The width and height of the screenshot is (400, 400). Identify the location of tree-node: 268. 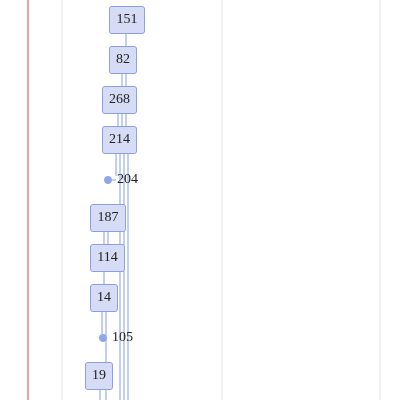
(119, 100).